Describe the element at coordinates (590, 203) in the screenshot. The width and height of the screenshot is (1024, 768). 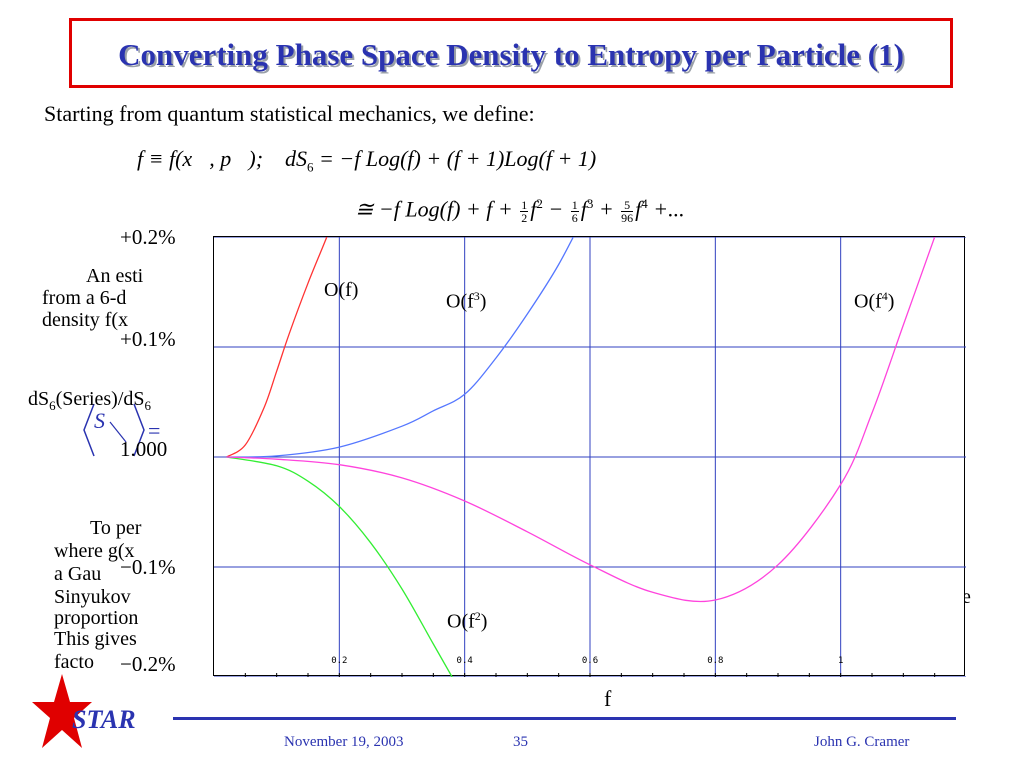
I see `equation-pow-3: 3` at that location.